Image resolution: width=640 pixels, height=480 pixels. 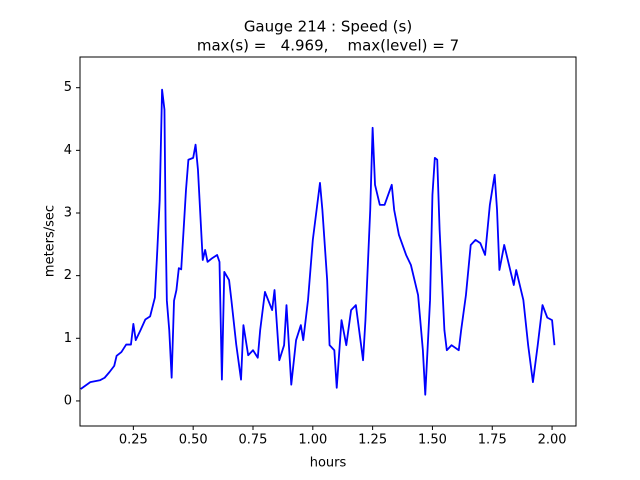 What do you see at coordinates (552, 440) in the screenshot?
I see `x-tick-label: 2.00` at bounding box center [552, 440].